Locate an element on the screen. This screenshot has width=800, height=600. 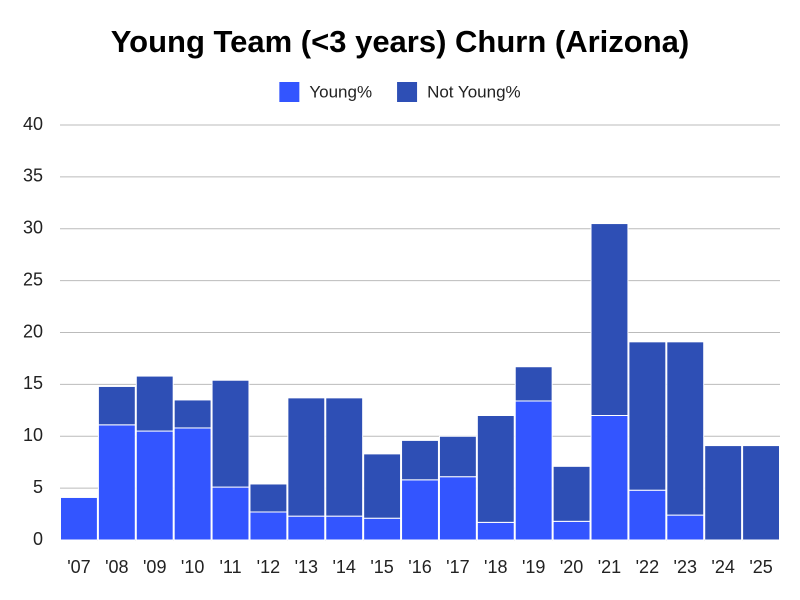
x-tick-label: '09 is located at coordinates (154, 567).